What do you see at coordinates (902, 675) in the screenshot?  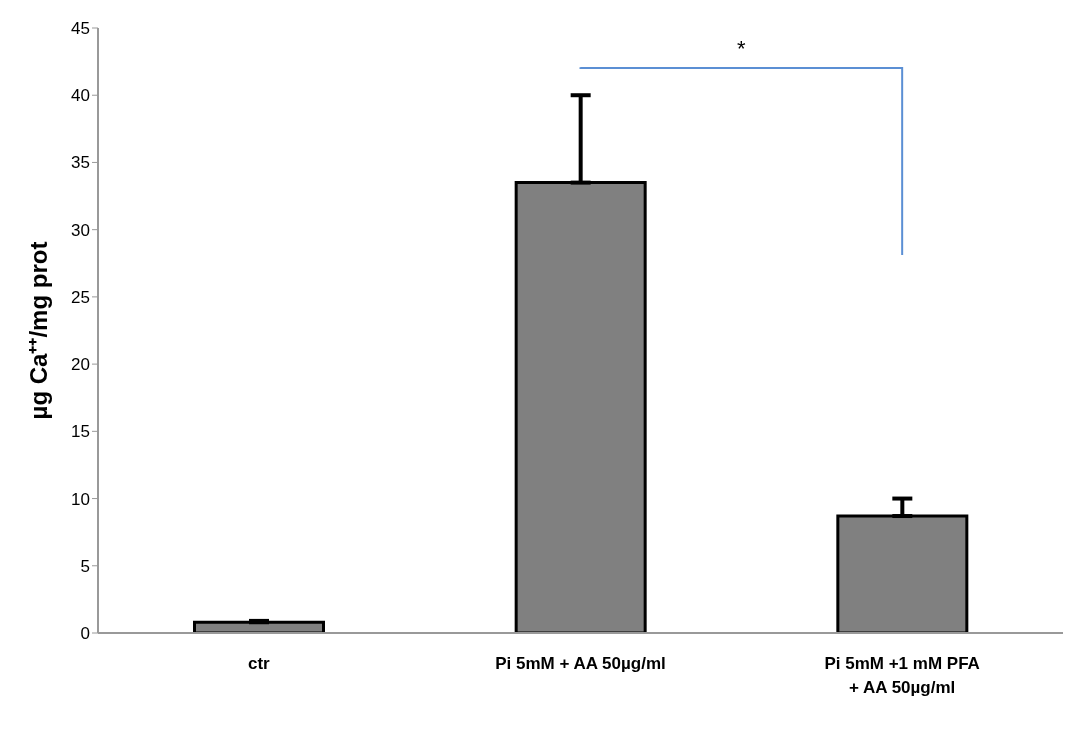 I see `x-tick-label: Pi 5mM +1 mM PFA + AA 50µg/ml` at bounding box center [902, 675].